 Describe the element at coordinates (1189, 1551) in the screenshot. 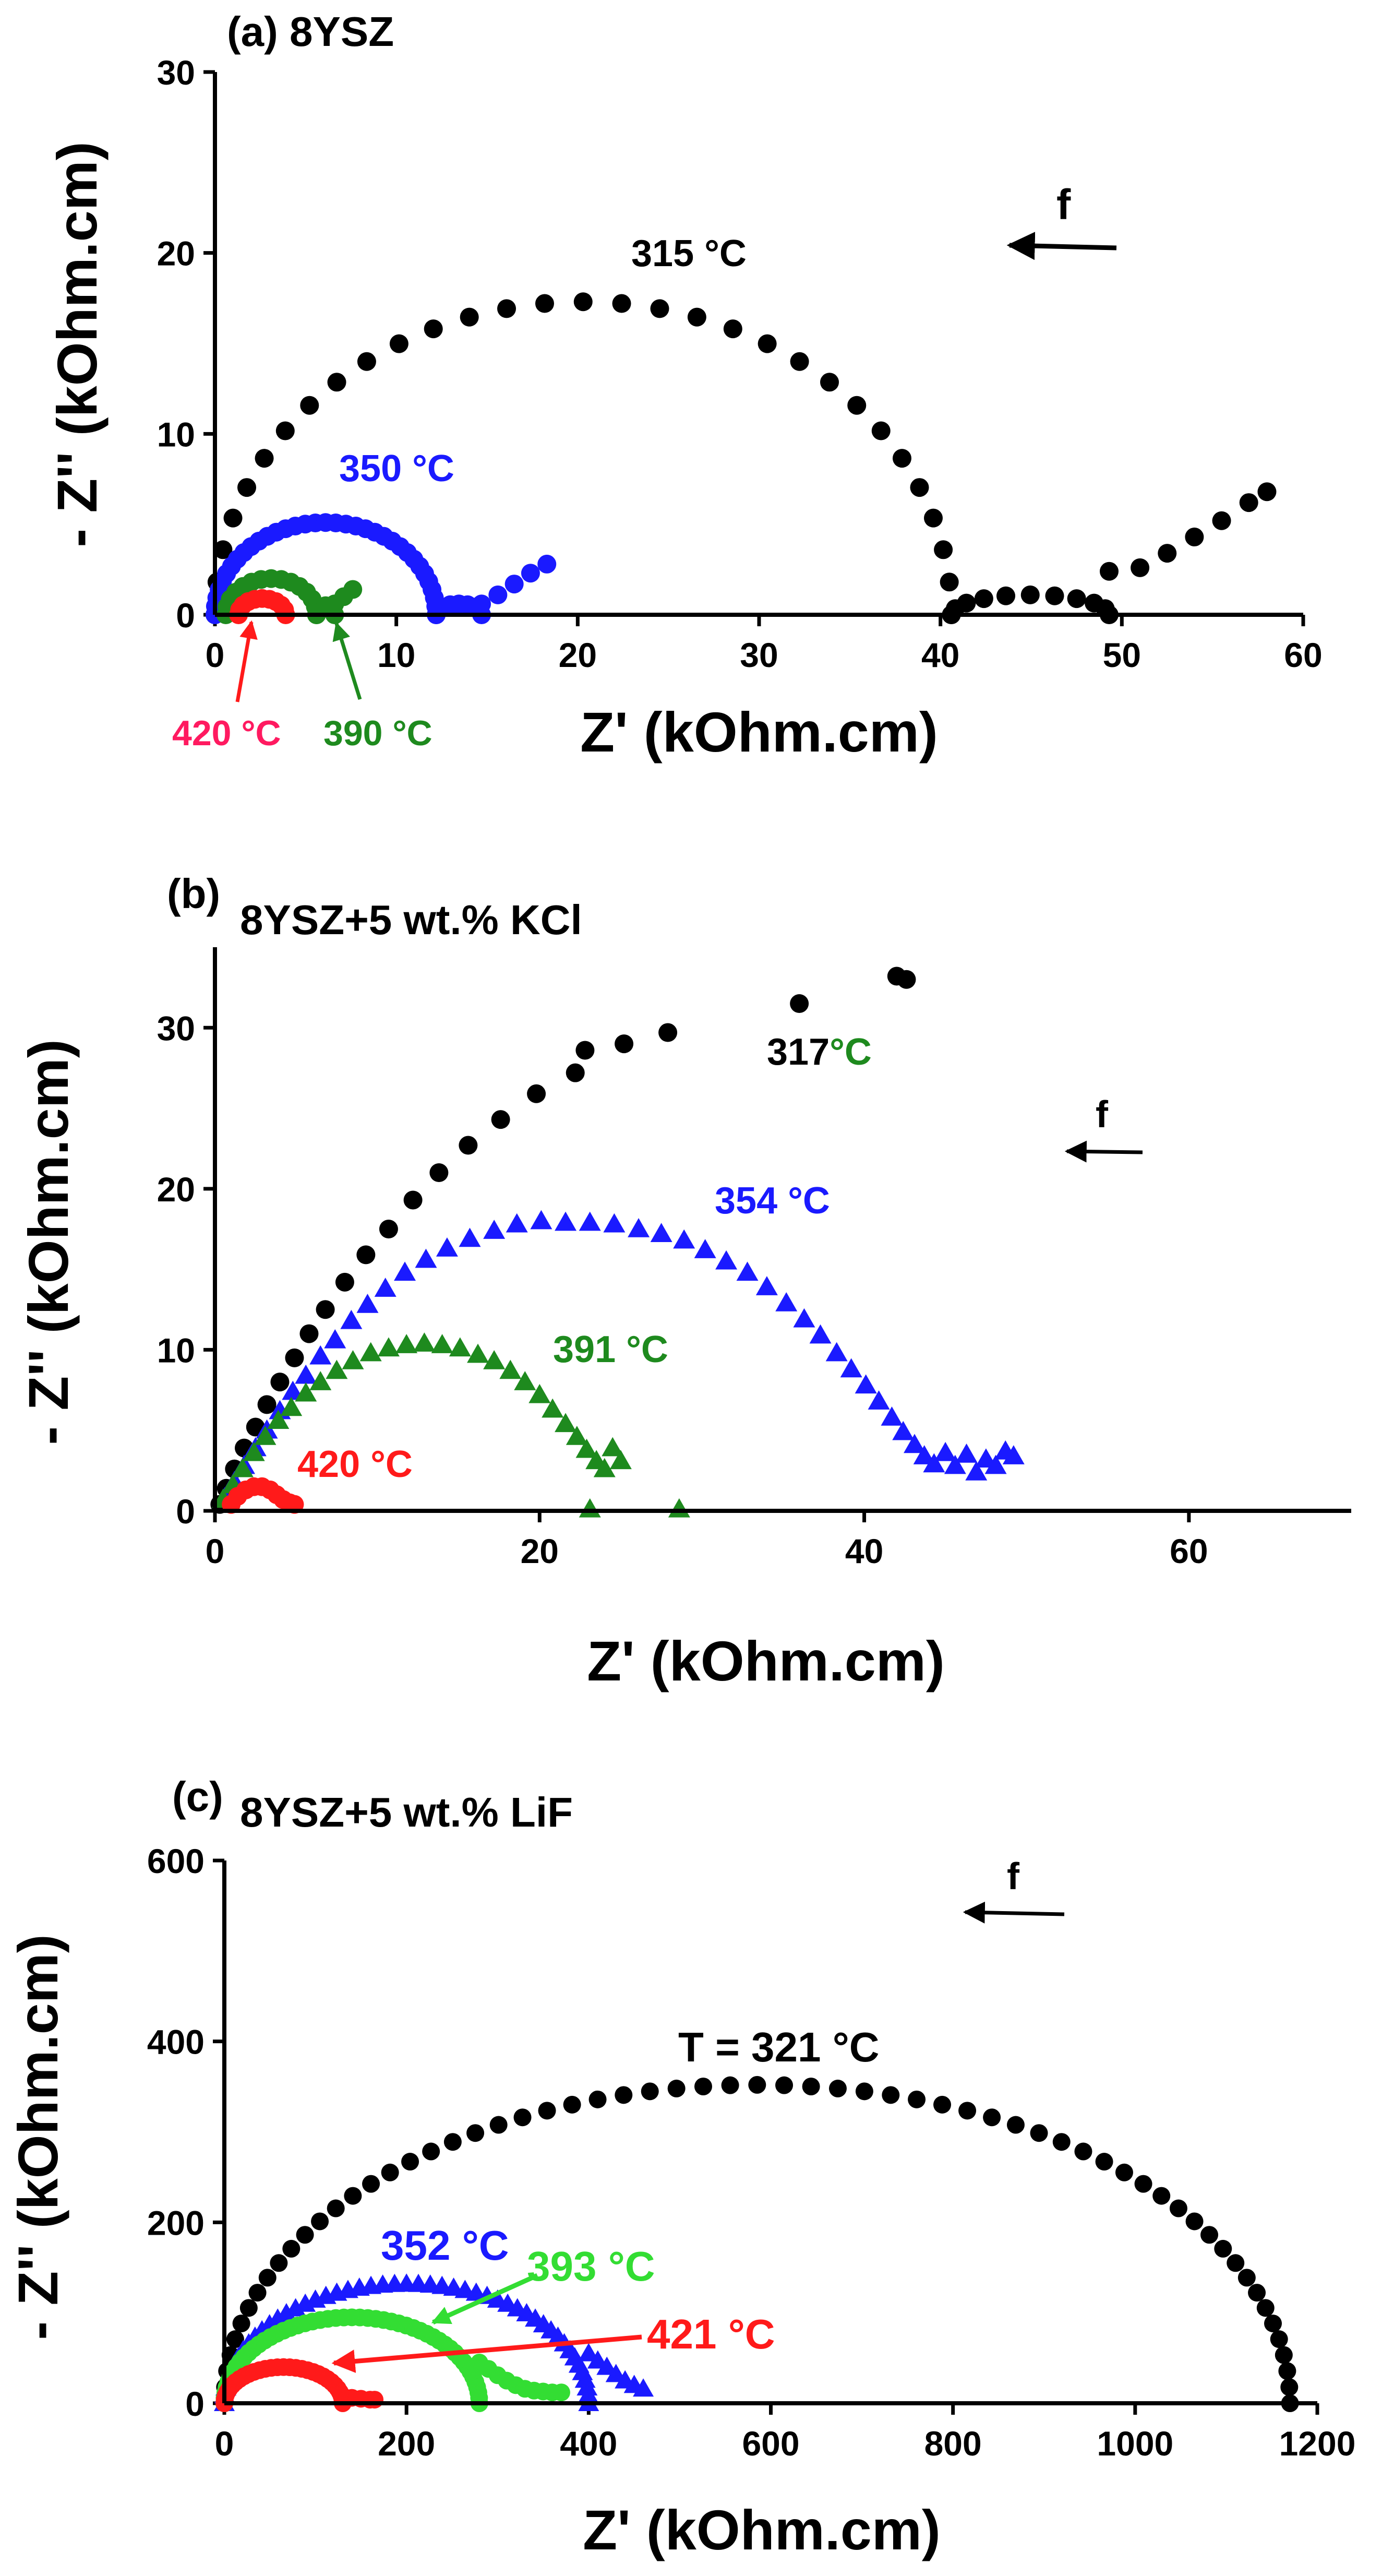

I see `panel-1-xtick-label: 60` at that location.